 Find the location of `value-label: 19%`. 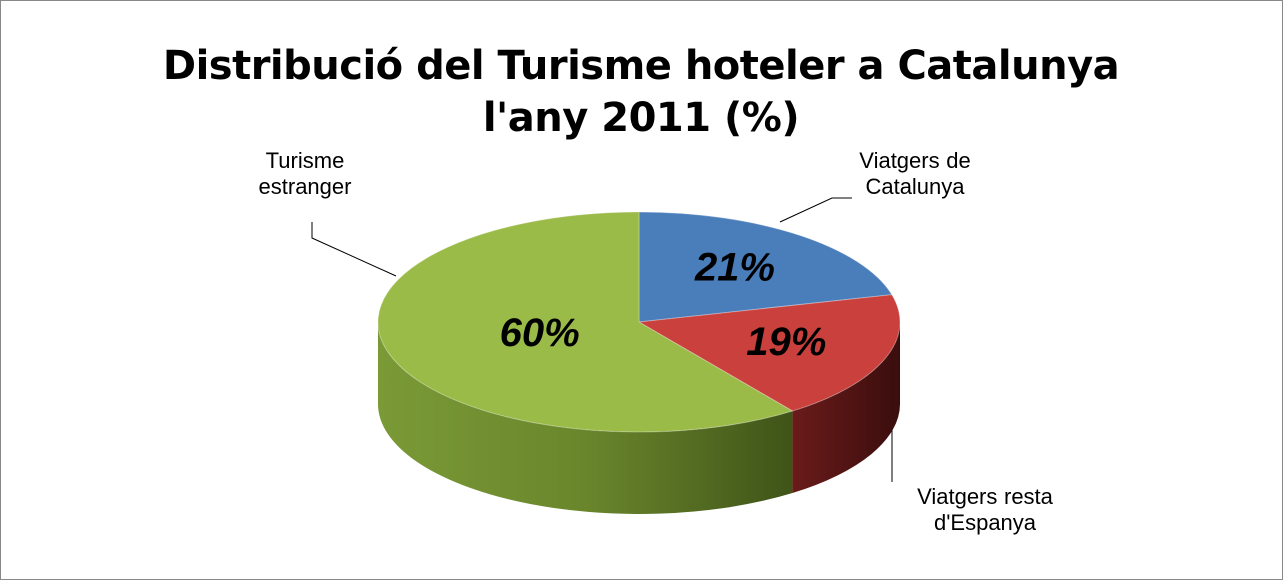

value-label: 19% is located at coordinates (786, 342).